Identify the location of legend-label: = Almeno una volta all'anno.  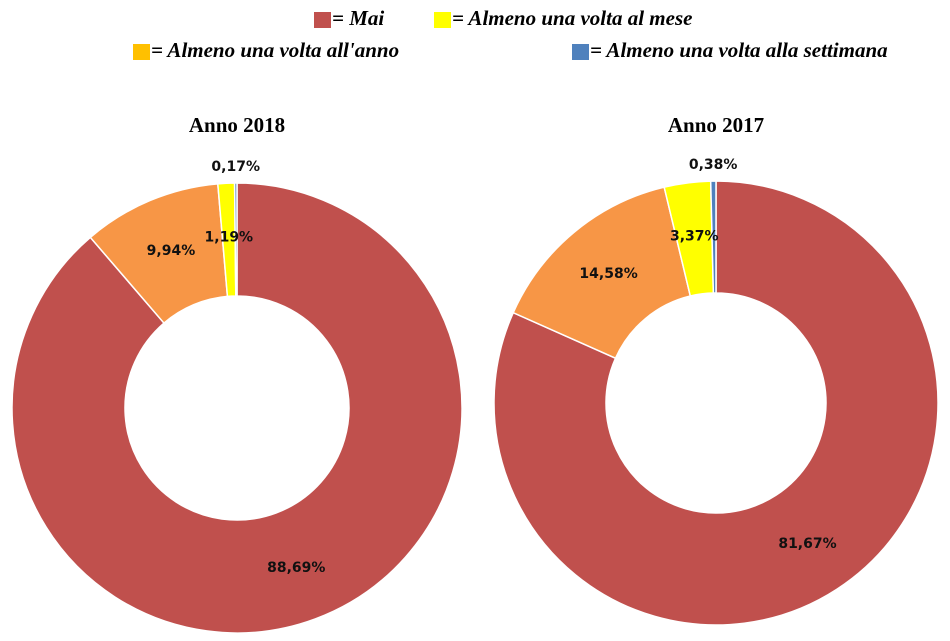
(275, 50).